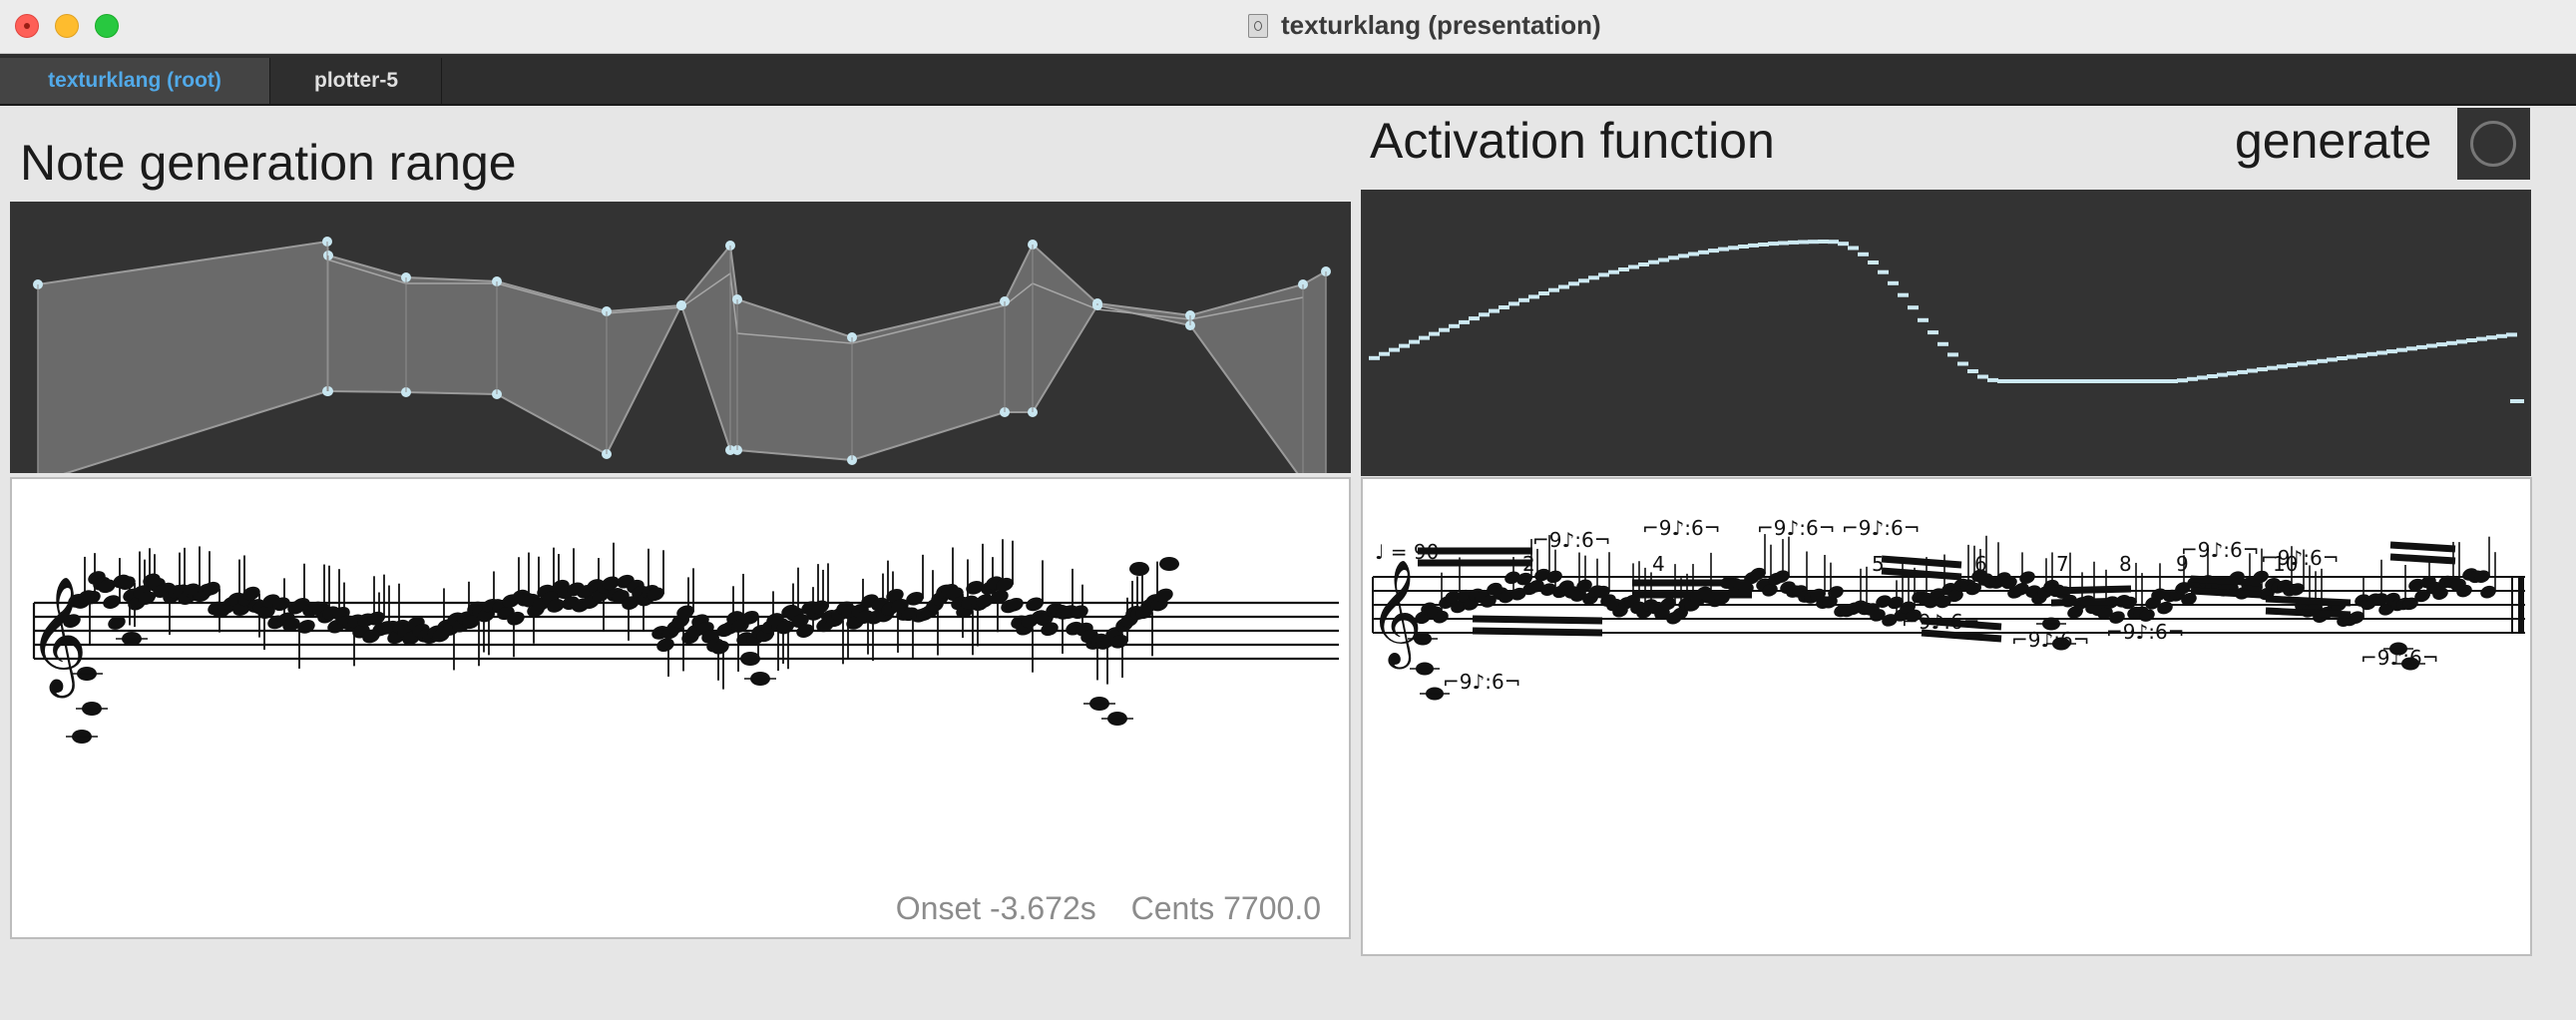 The width and height of the screenshot is (2576, 1020). I want to click on activation-step-canvas, so click(1946, 333).